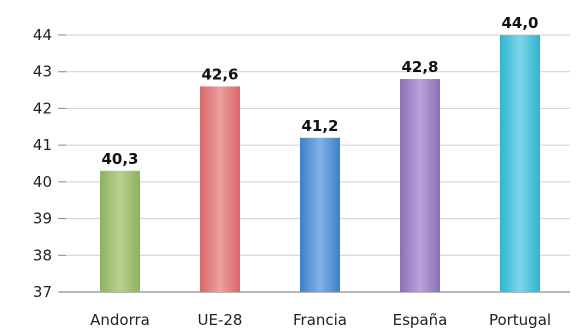 The height and width of the screenshot is (329, 582). Describe the element at coordinates (320, 214) in the screenshot. I see `bar-francia` at that location.